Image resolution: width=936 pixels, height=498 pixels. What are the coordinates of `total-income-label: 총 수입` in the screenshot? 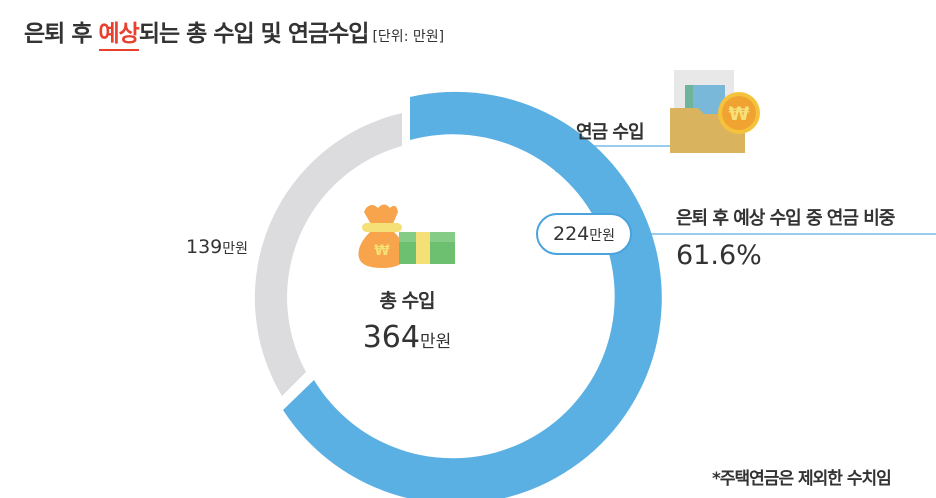 It's located at (407, 301).